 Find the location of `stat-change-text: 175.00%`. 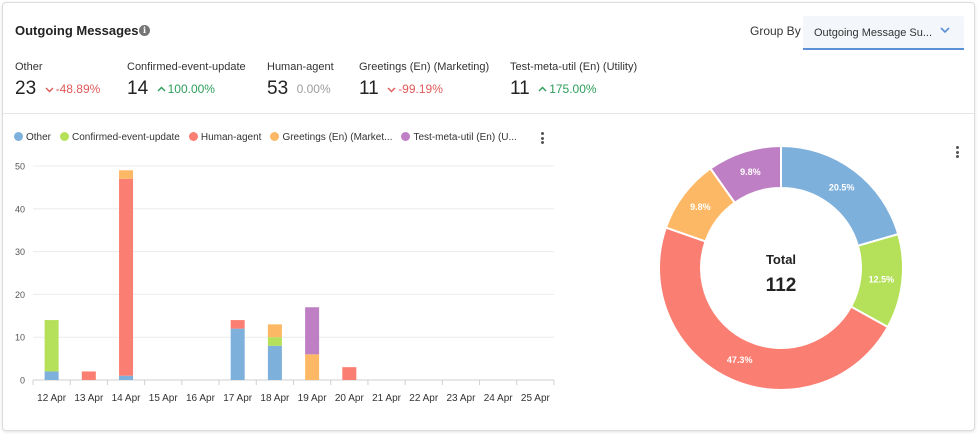

stat-change-text: 175.00% is located at coordinates (573, 89).